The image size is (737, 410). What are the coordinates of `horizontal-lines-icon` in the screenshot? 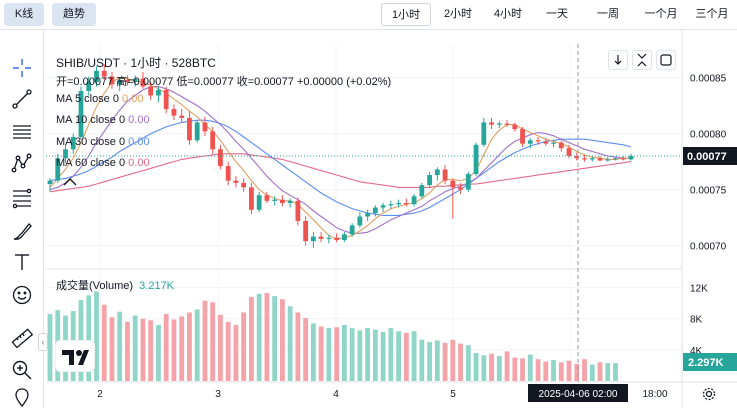 It's located at (22, 132).